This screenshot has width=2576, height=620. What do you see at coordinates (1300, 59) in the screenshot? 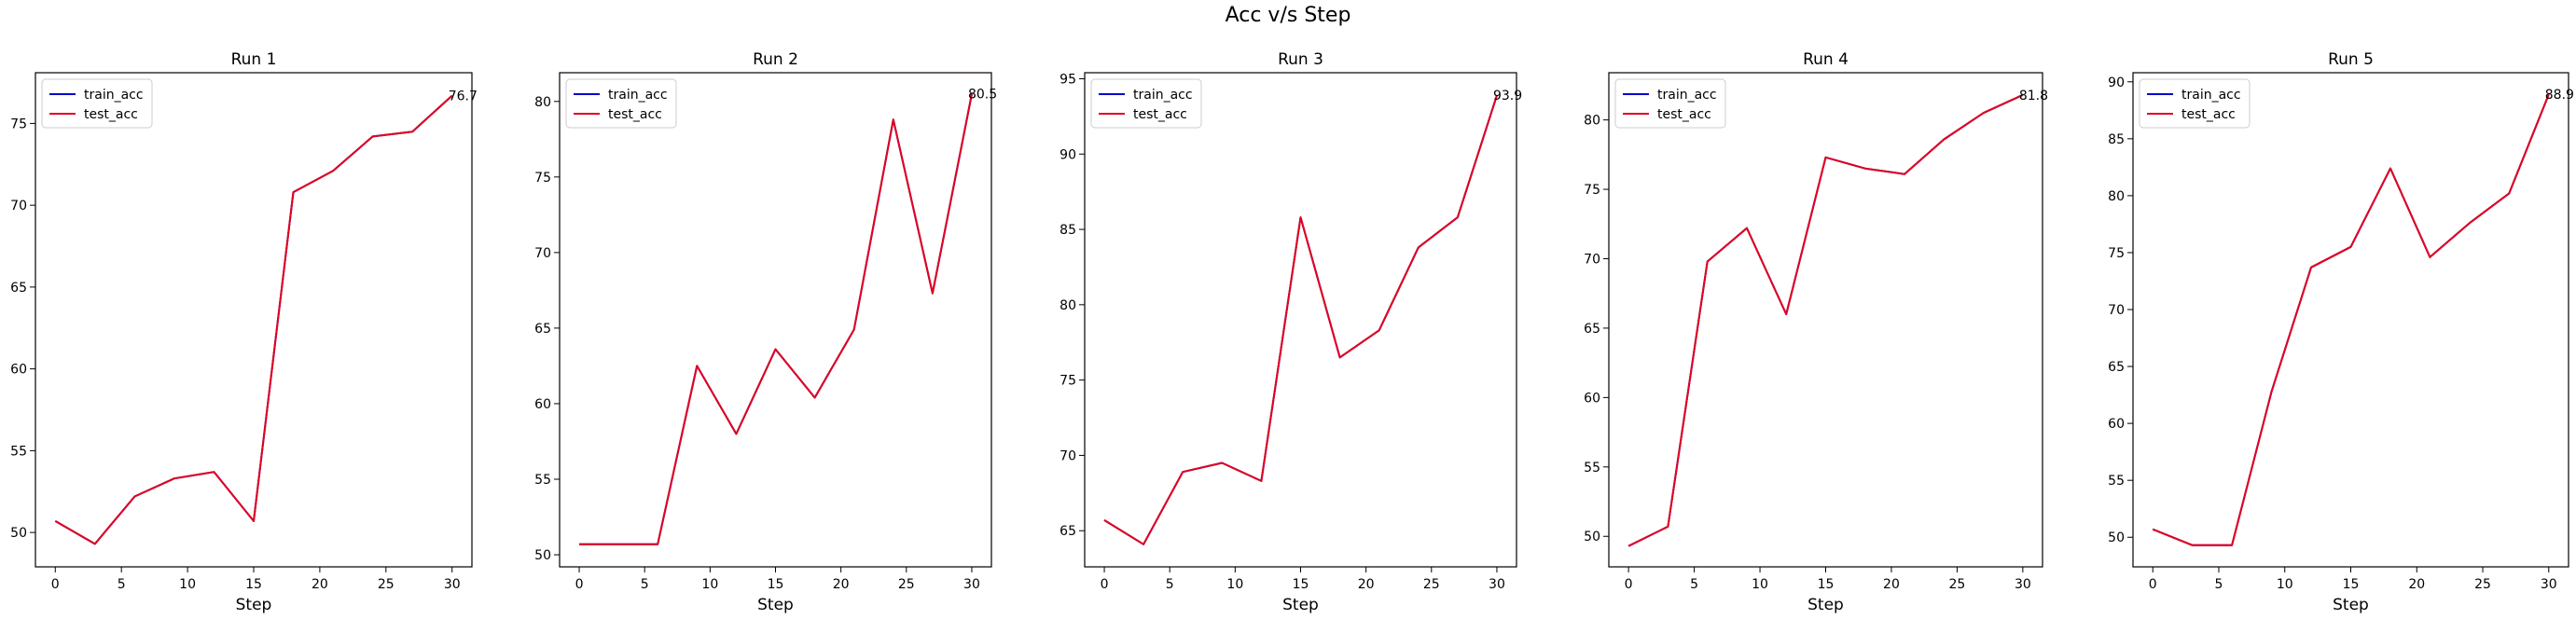
I see `subplot-title: Run 3` at bounding box center [1300, 59].